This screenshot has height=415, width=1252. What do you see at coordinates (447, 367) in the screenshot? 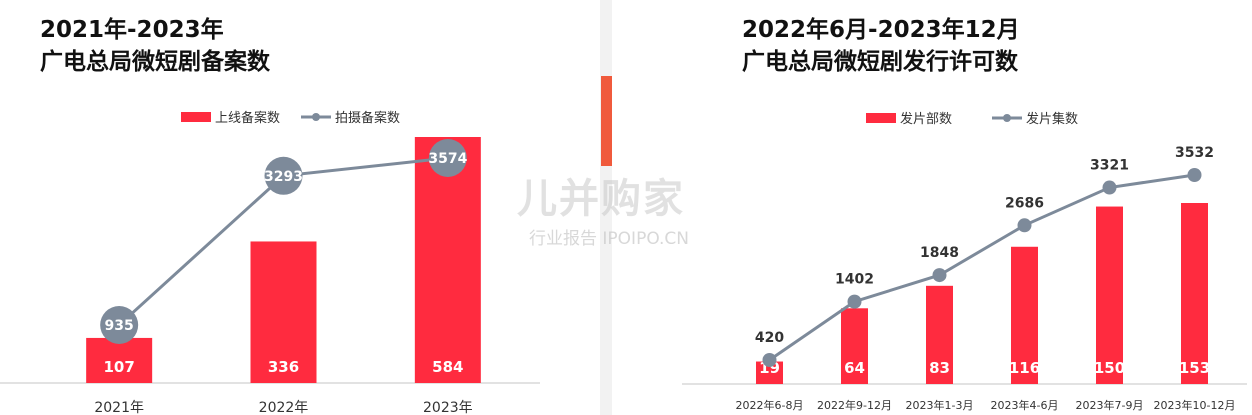
I see `bar-data-label: 584` at bounding box center [447, 367].